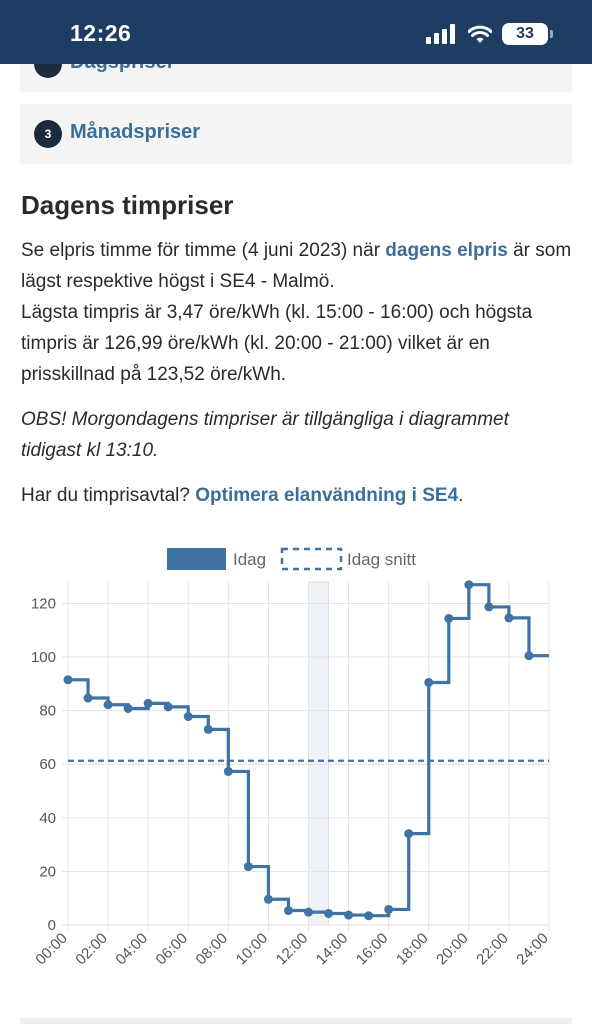 Image resolution: width=592 pixels, height=1024 pixels. What do you see at coordinates (412, 949) in the screenshot?
I see `x-tick-label: 18:00` at bounding box center [412, 949].